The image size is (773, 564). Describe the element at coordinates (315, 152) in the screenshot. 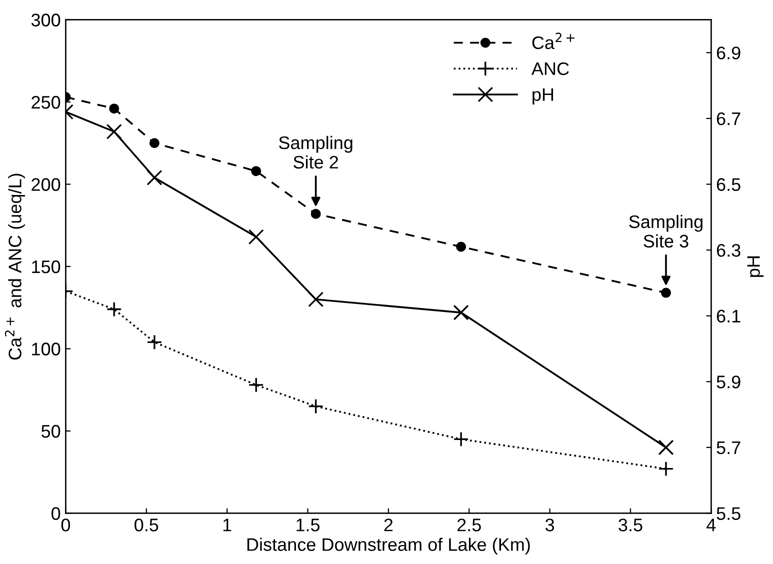

I see `annotation: Sampling Site 2` at that location.